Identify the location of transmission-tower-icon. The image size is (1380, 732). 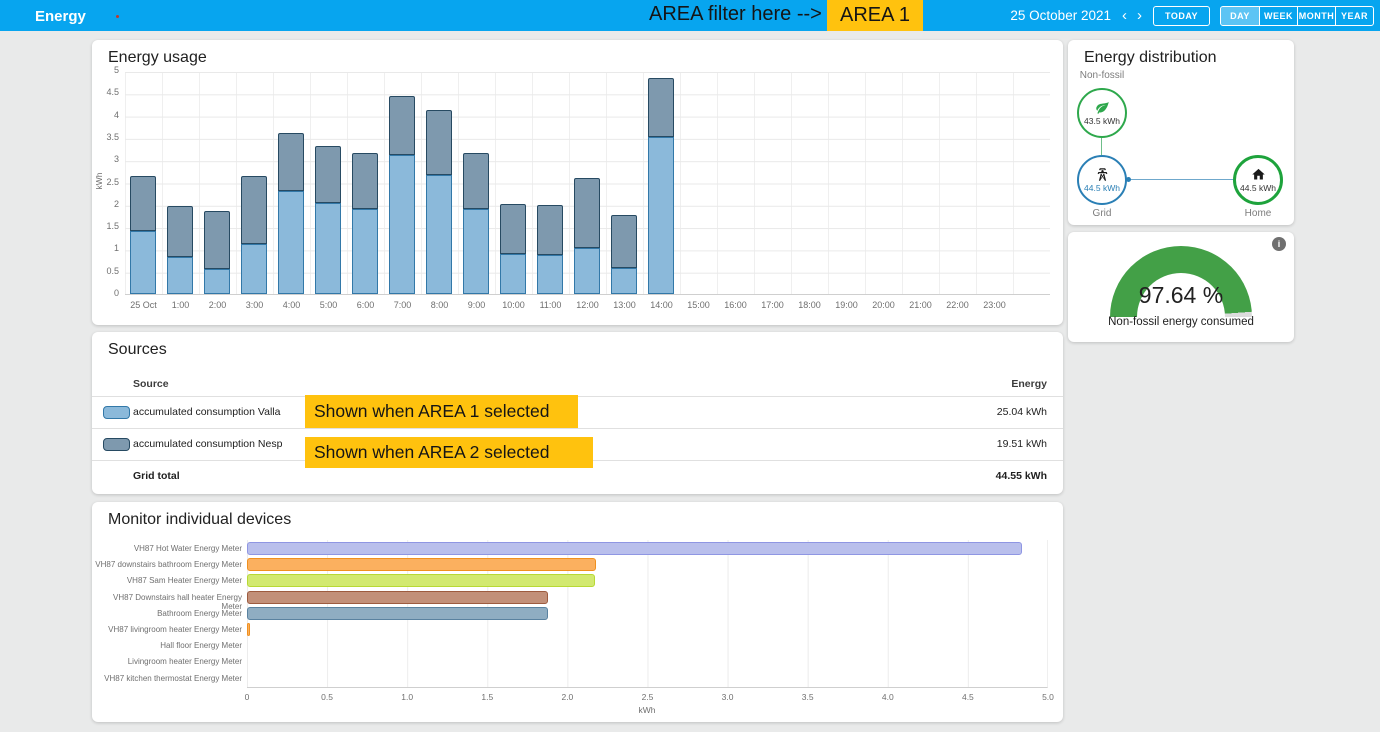
(1102, 174).